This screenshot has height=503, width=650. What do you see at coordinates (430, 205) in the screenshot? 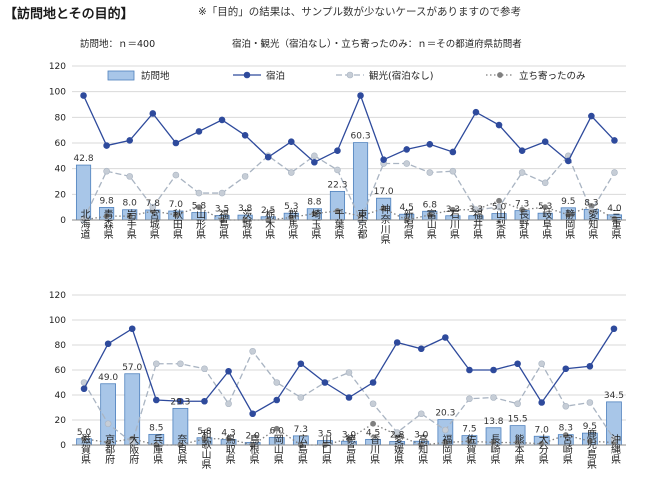
I see `data-label: 6.8` at bounding box center [430, 205].